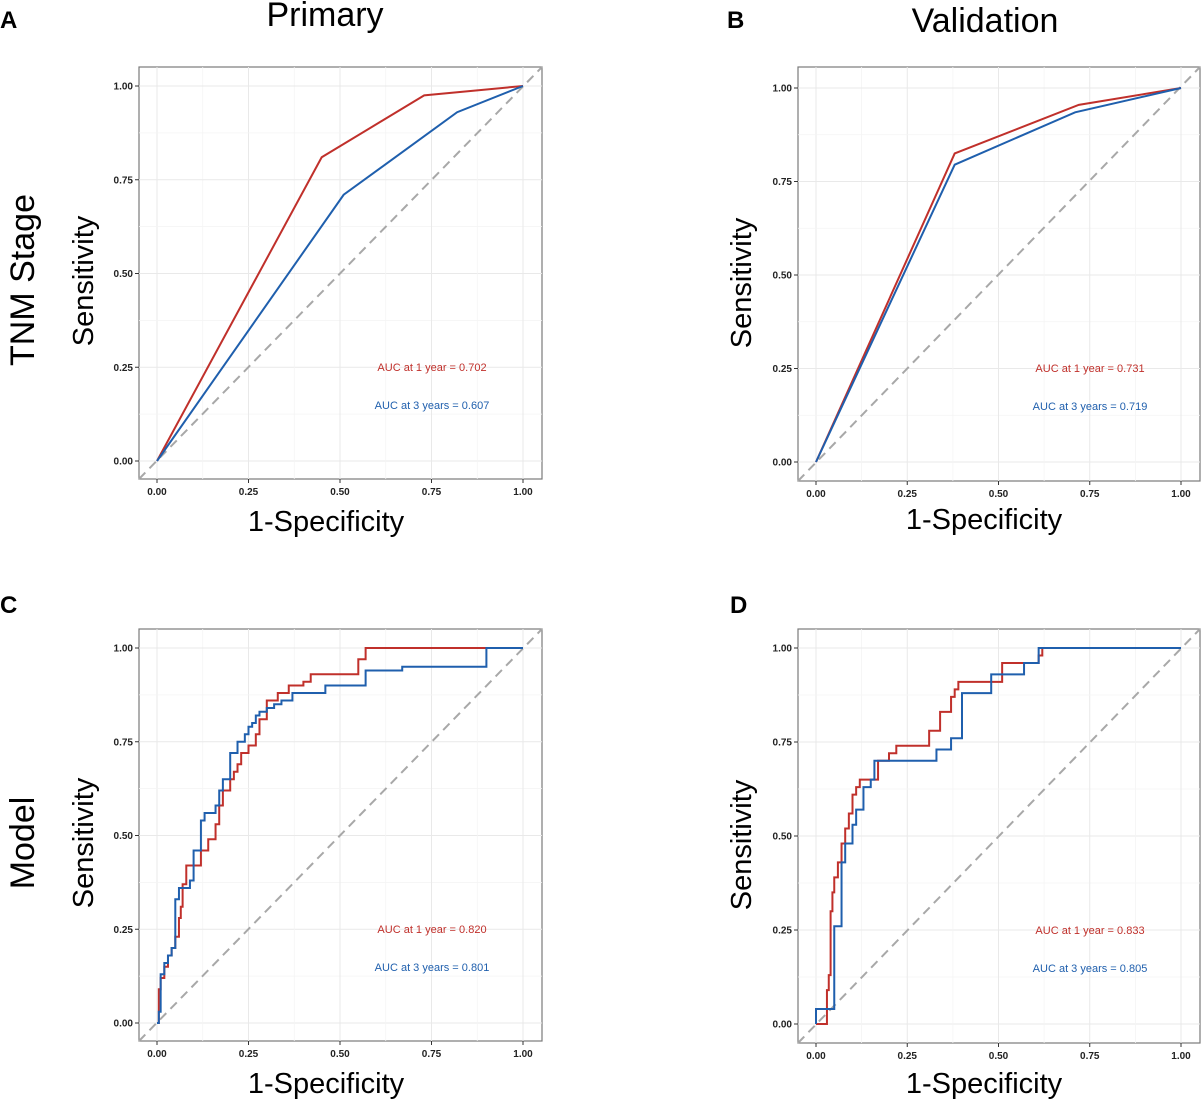 Image resolution: width=1201 pixels, height=1100 pixels. Describe the element at coordinates (985, 21) in the screenshot. I see `column-title-validation: Validation` at that location.